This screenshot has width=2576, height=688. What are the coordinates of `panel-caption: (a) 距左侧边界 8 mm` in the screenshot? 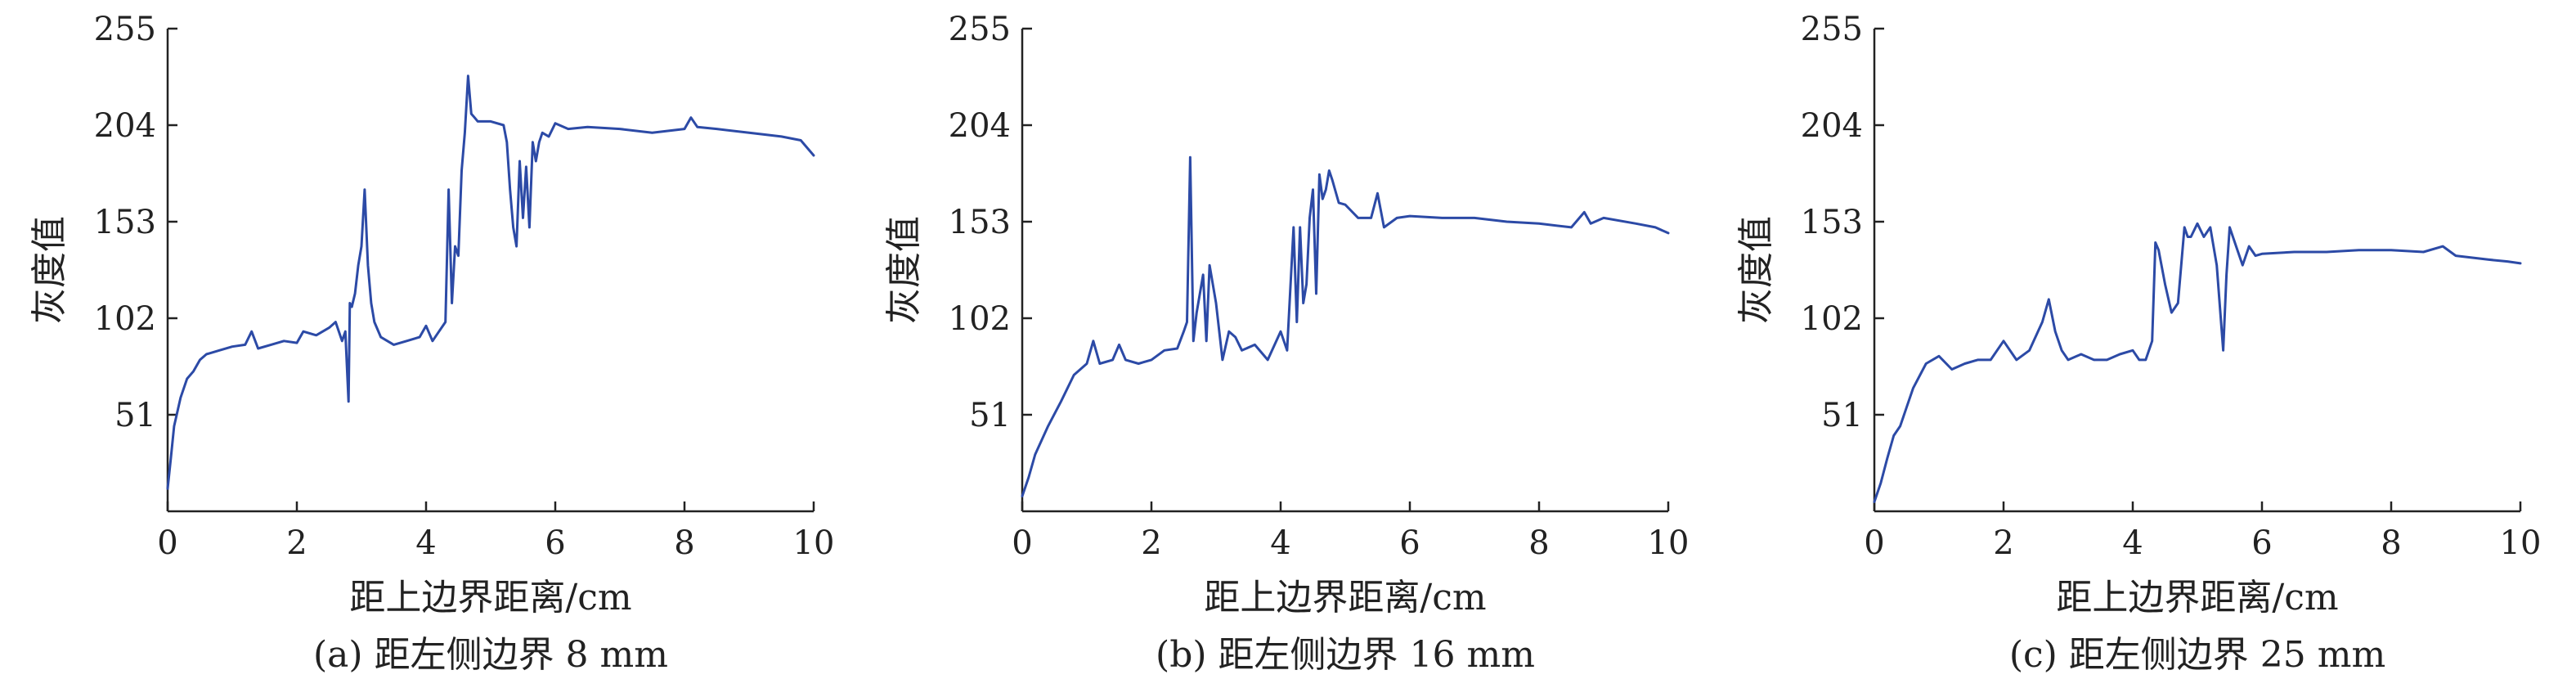 It's located at (490, 655).